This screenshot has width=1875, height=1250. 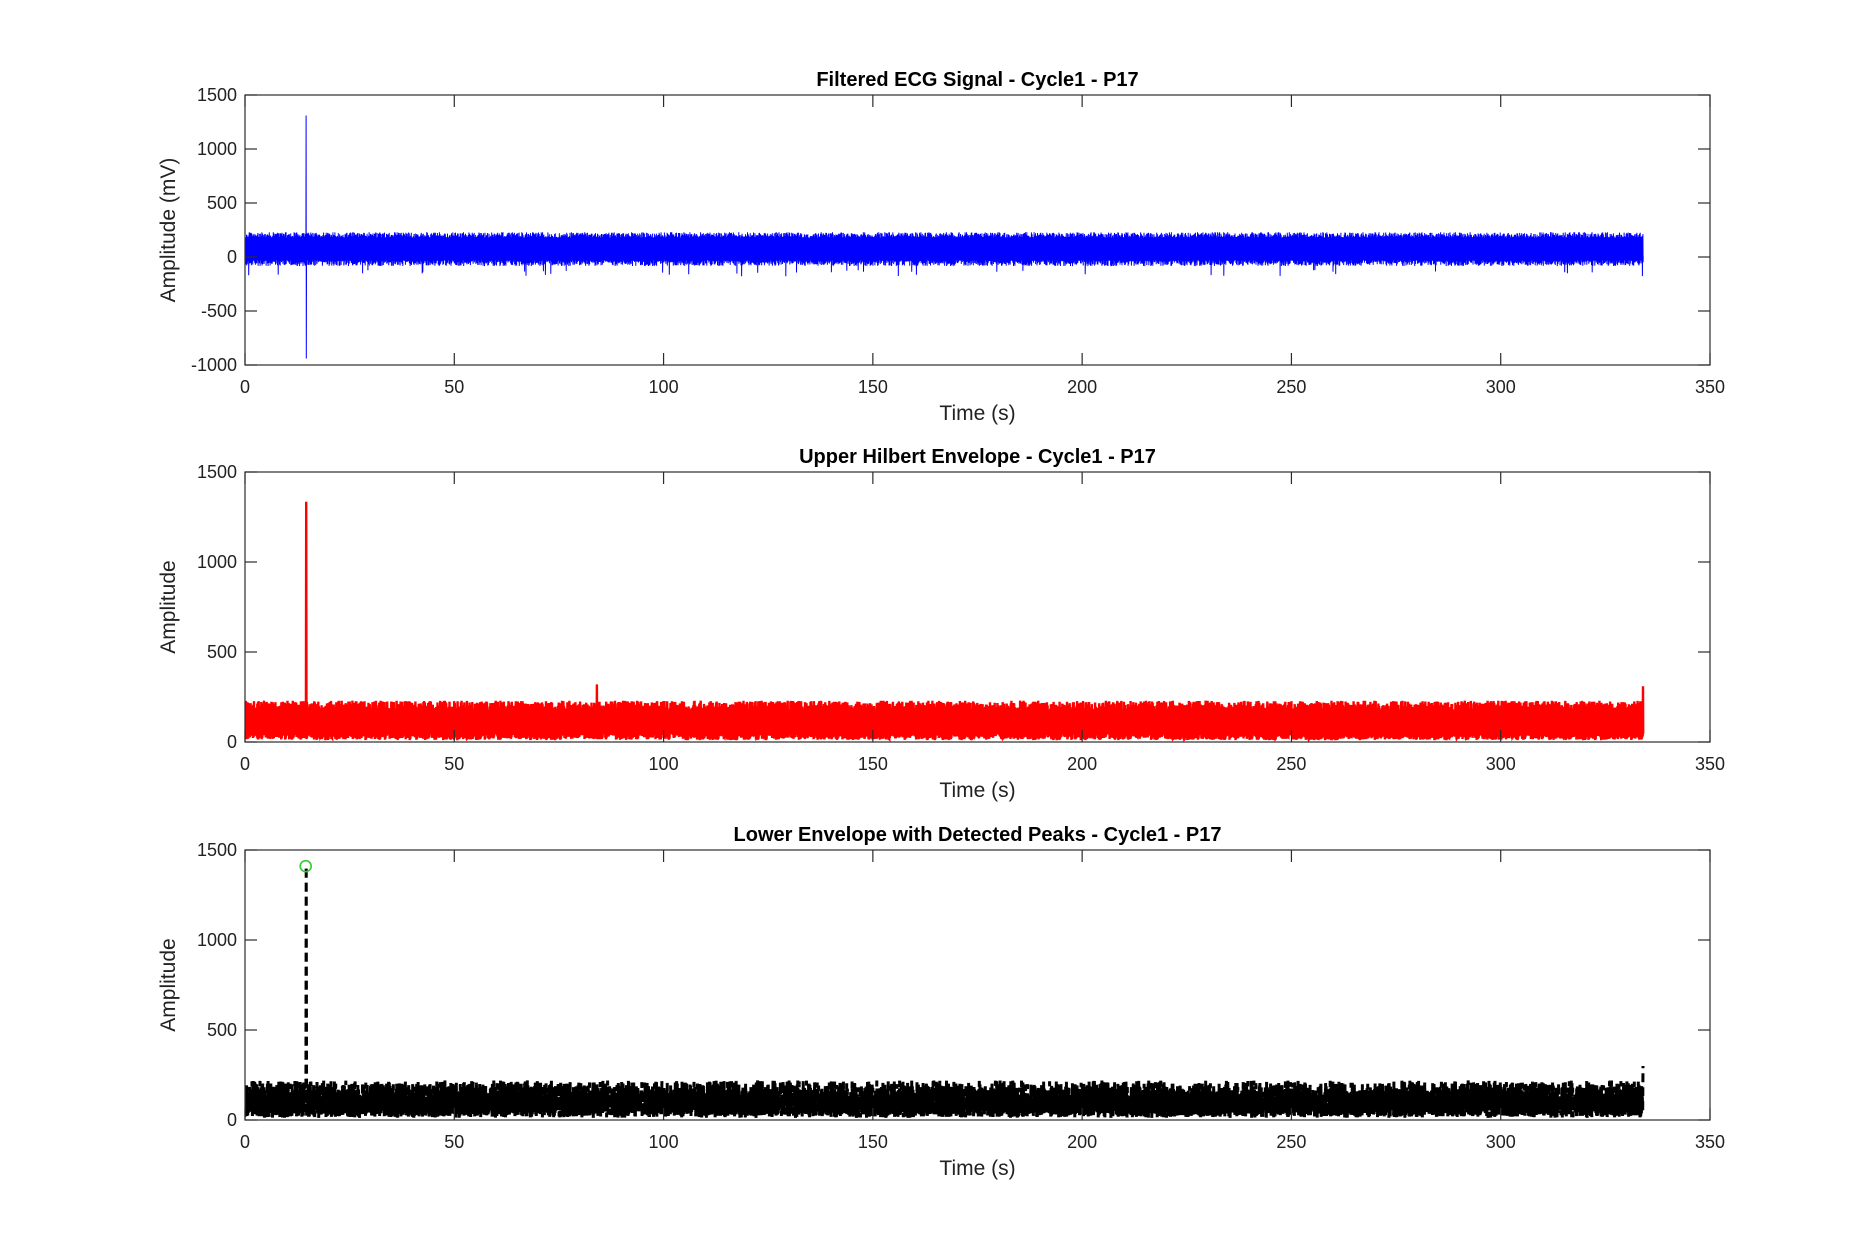 I want to click on axes-title: Upper Hilbert Envelope - Cycle1 - P17, so click(x=977, y=457).